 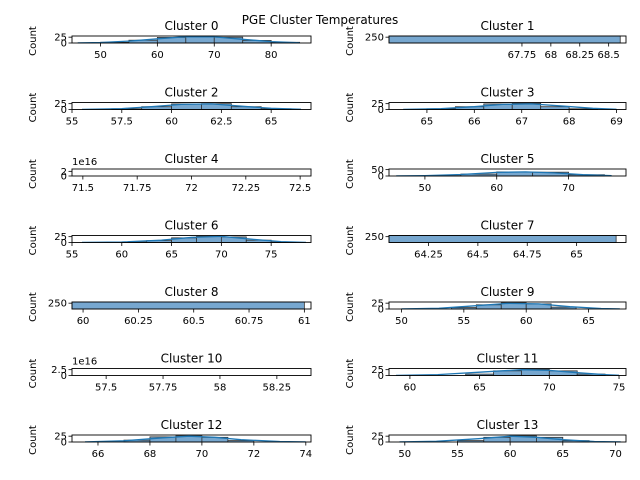 I want to click on y-tick-label: 50, so click(x=377, y=170).